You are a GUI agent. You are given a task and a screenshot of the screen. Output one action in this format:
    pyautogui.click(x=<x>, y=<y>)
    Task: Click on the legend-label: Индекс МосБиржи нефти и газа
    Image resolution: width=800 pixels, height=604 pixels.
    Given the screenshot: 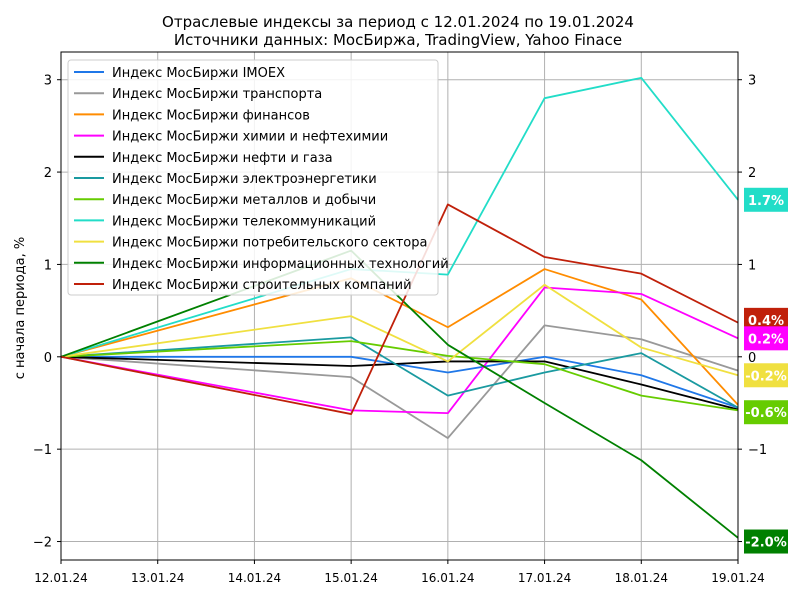 What is the action you would take?
    pyautogui.click(x=222, y=158)
    